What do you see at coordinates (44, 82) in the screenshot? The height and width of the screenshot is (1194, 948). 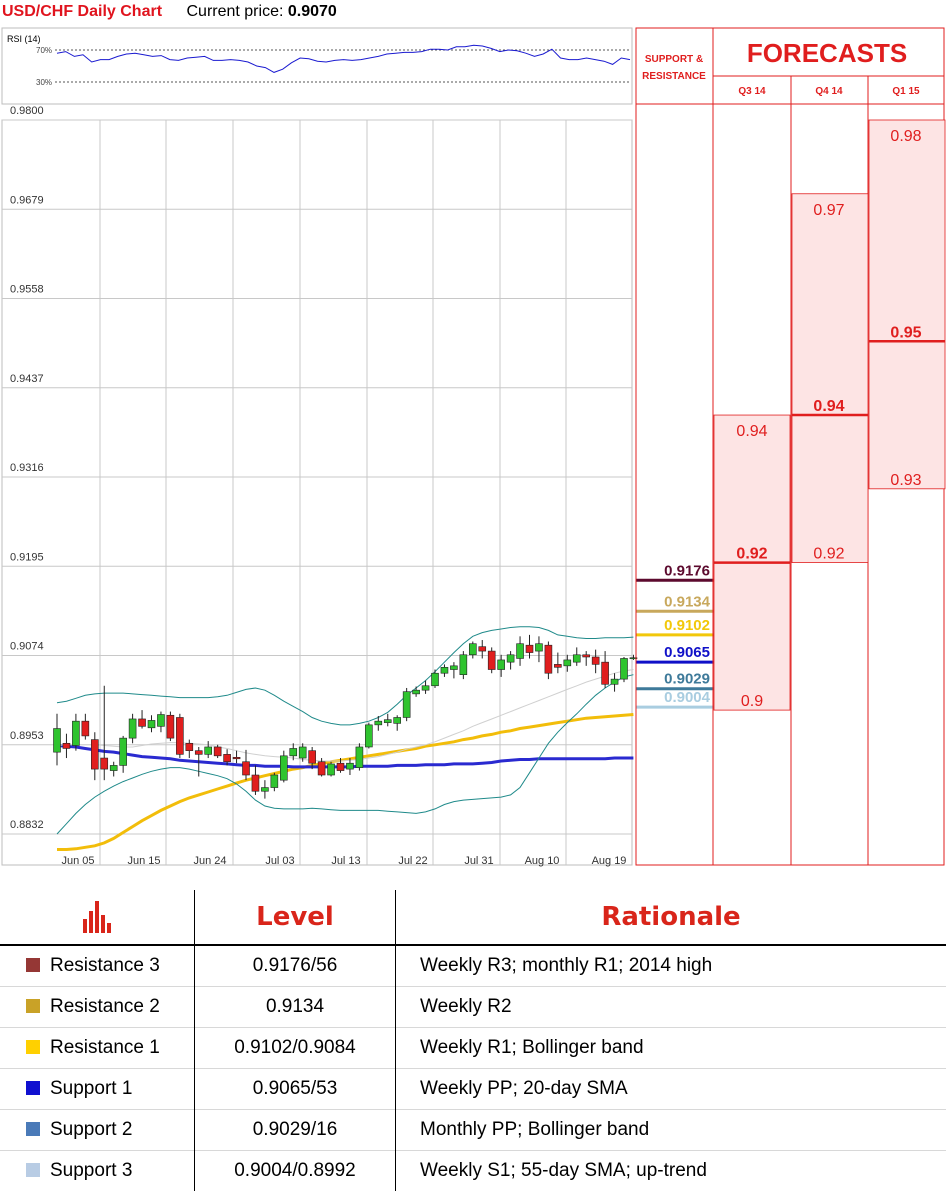 I see `rsi-30-label: 30%` at bounding box center [44, 82].